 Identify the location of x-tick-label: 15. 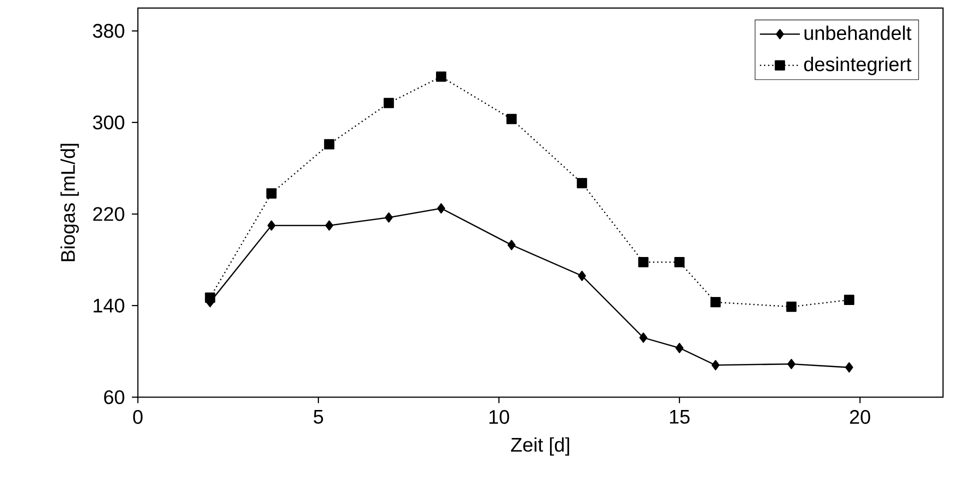
(680, 417).